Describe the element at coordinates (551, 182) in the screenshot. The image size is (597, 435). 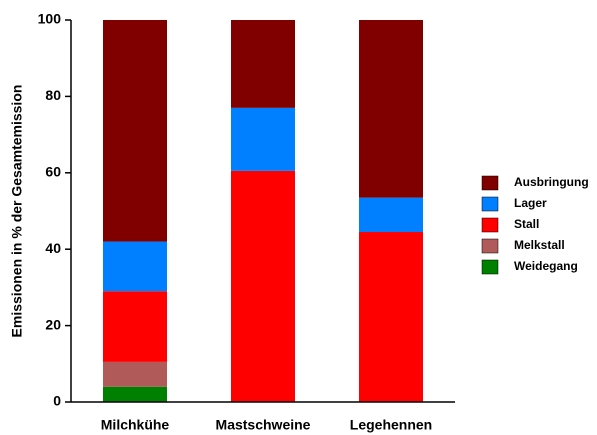
I see `legend-label: Ausbringung` at that location.